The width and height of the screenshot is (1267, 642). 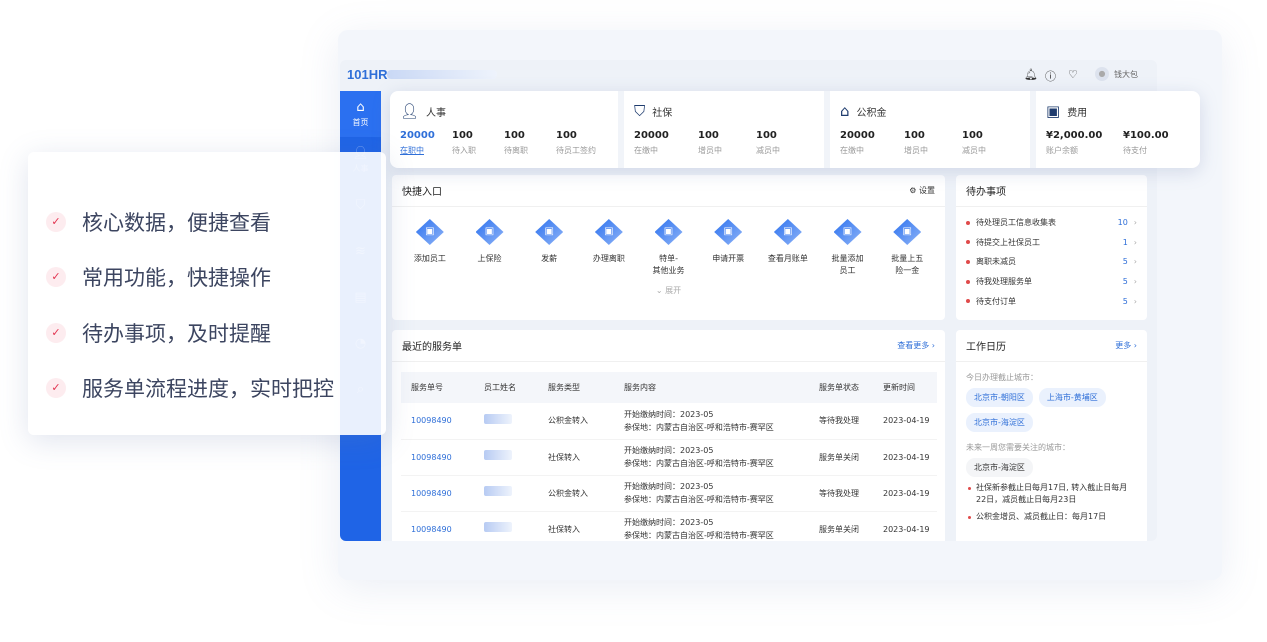 I want to click on user-name: 钱大包, so click(x=1126, y=74).